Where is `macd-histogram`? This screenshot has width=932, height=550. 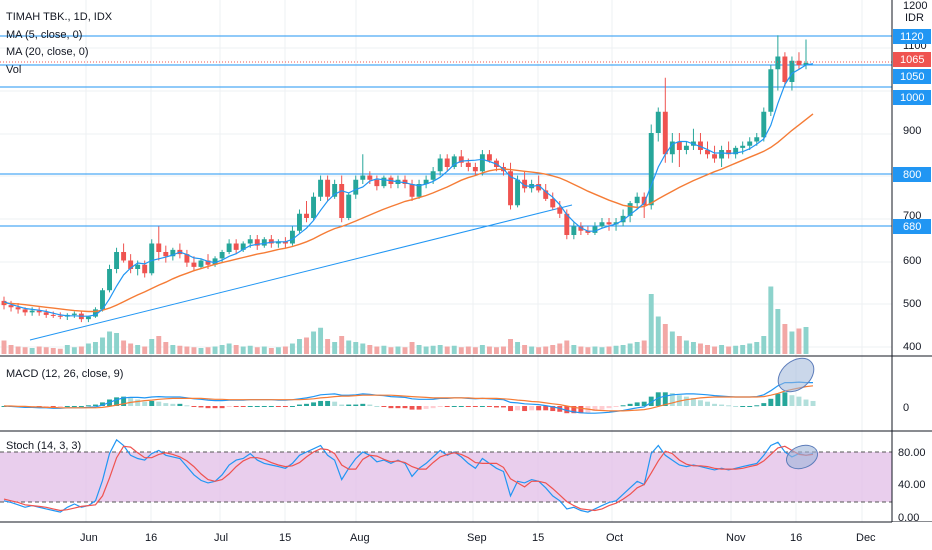
macd-histogram is located at coordinates (408, 403).